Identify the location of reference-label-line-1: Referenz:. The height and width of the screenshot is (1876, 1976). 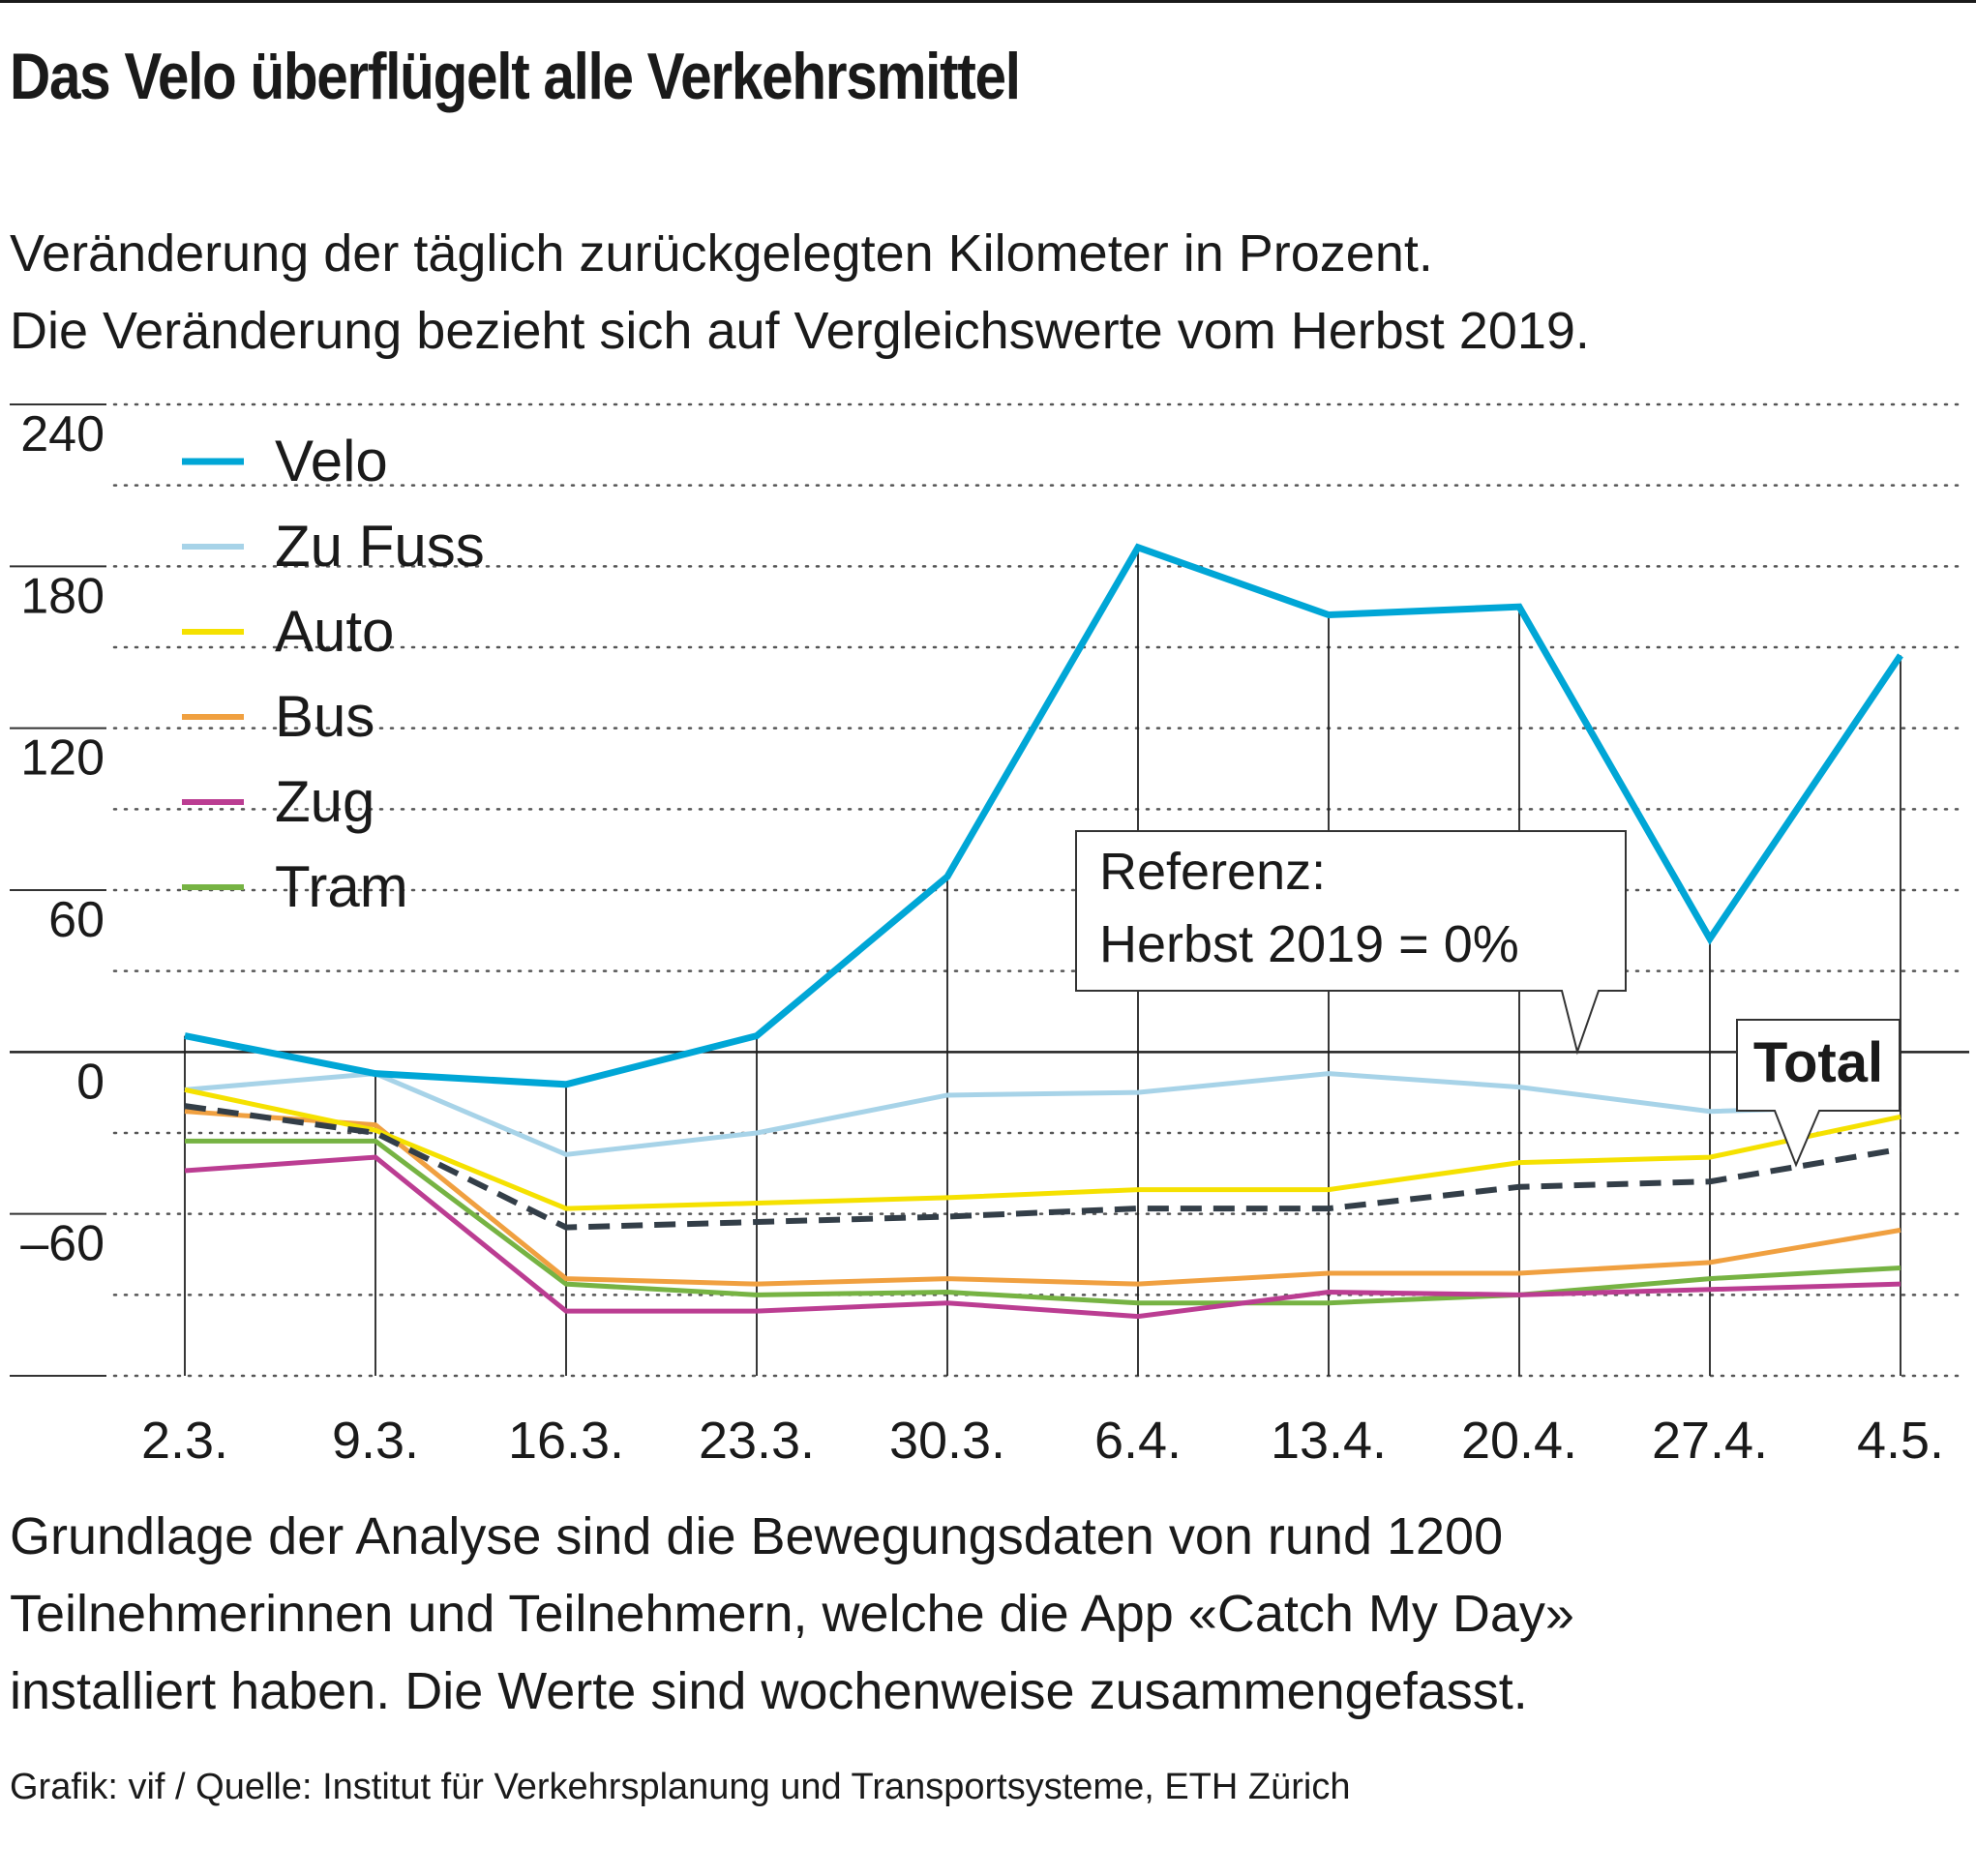
(1212, 872).